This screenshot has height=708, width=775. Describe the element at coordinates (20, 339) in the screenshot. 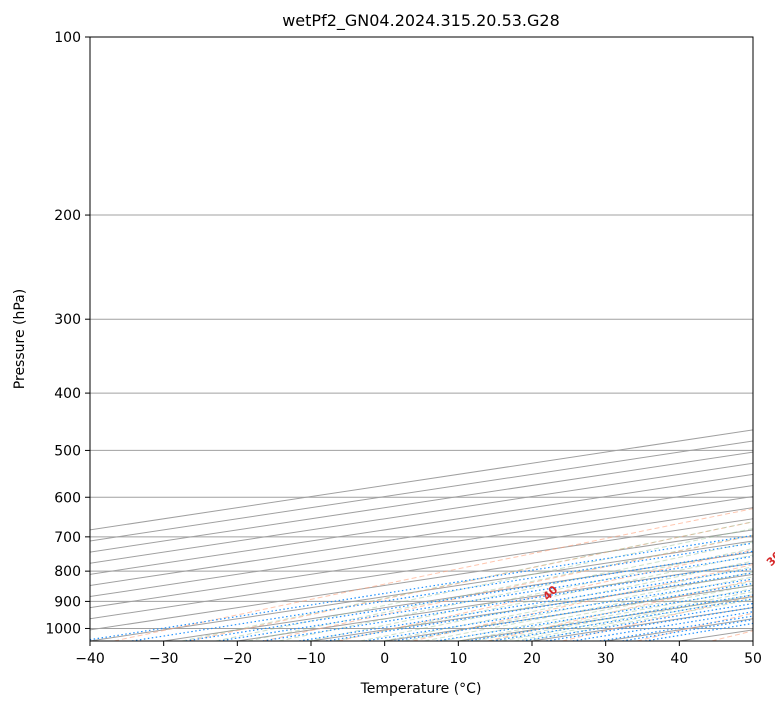

I see `y-axis-label: Pressure (hPa)` at that location.